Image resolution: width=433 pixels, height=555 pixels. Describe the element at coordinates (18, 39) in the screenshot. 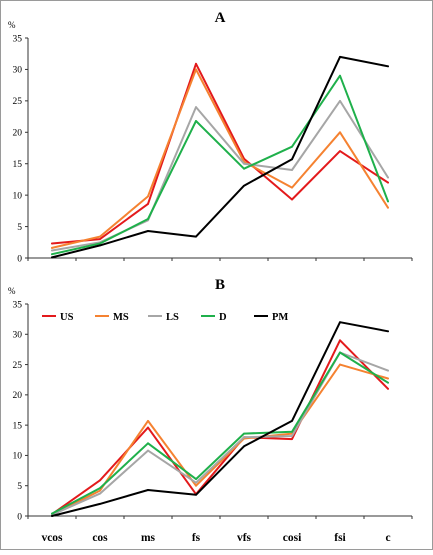

I see `panel-a-y-tick-label: 35` at that location.